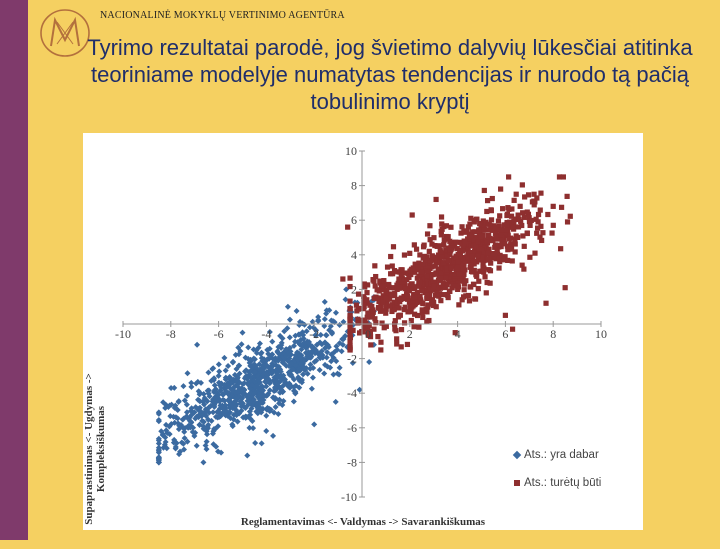 The image size is (720, 549). I want to click on y-tick-label: -10, so click(349, 497).